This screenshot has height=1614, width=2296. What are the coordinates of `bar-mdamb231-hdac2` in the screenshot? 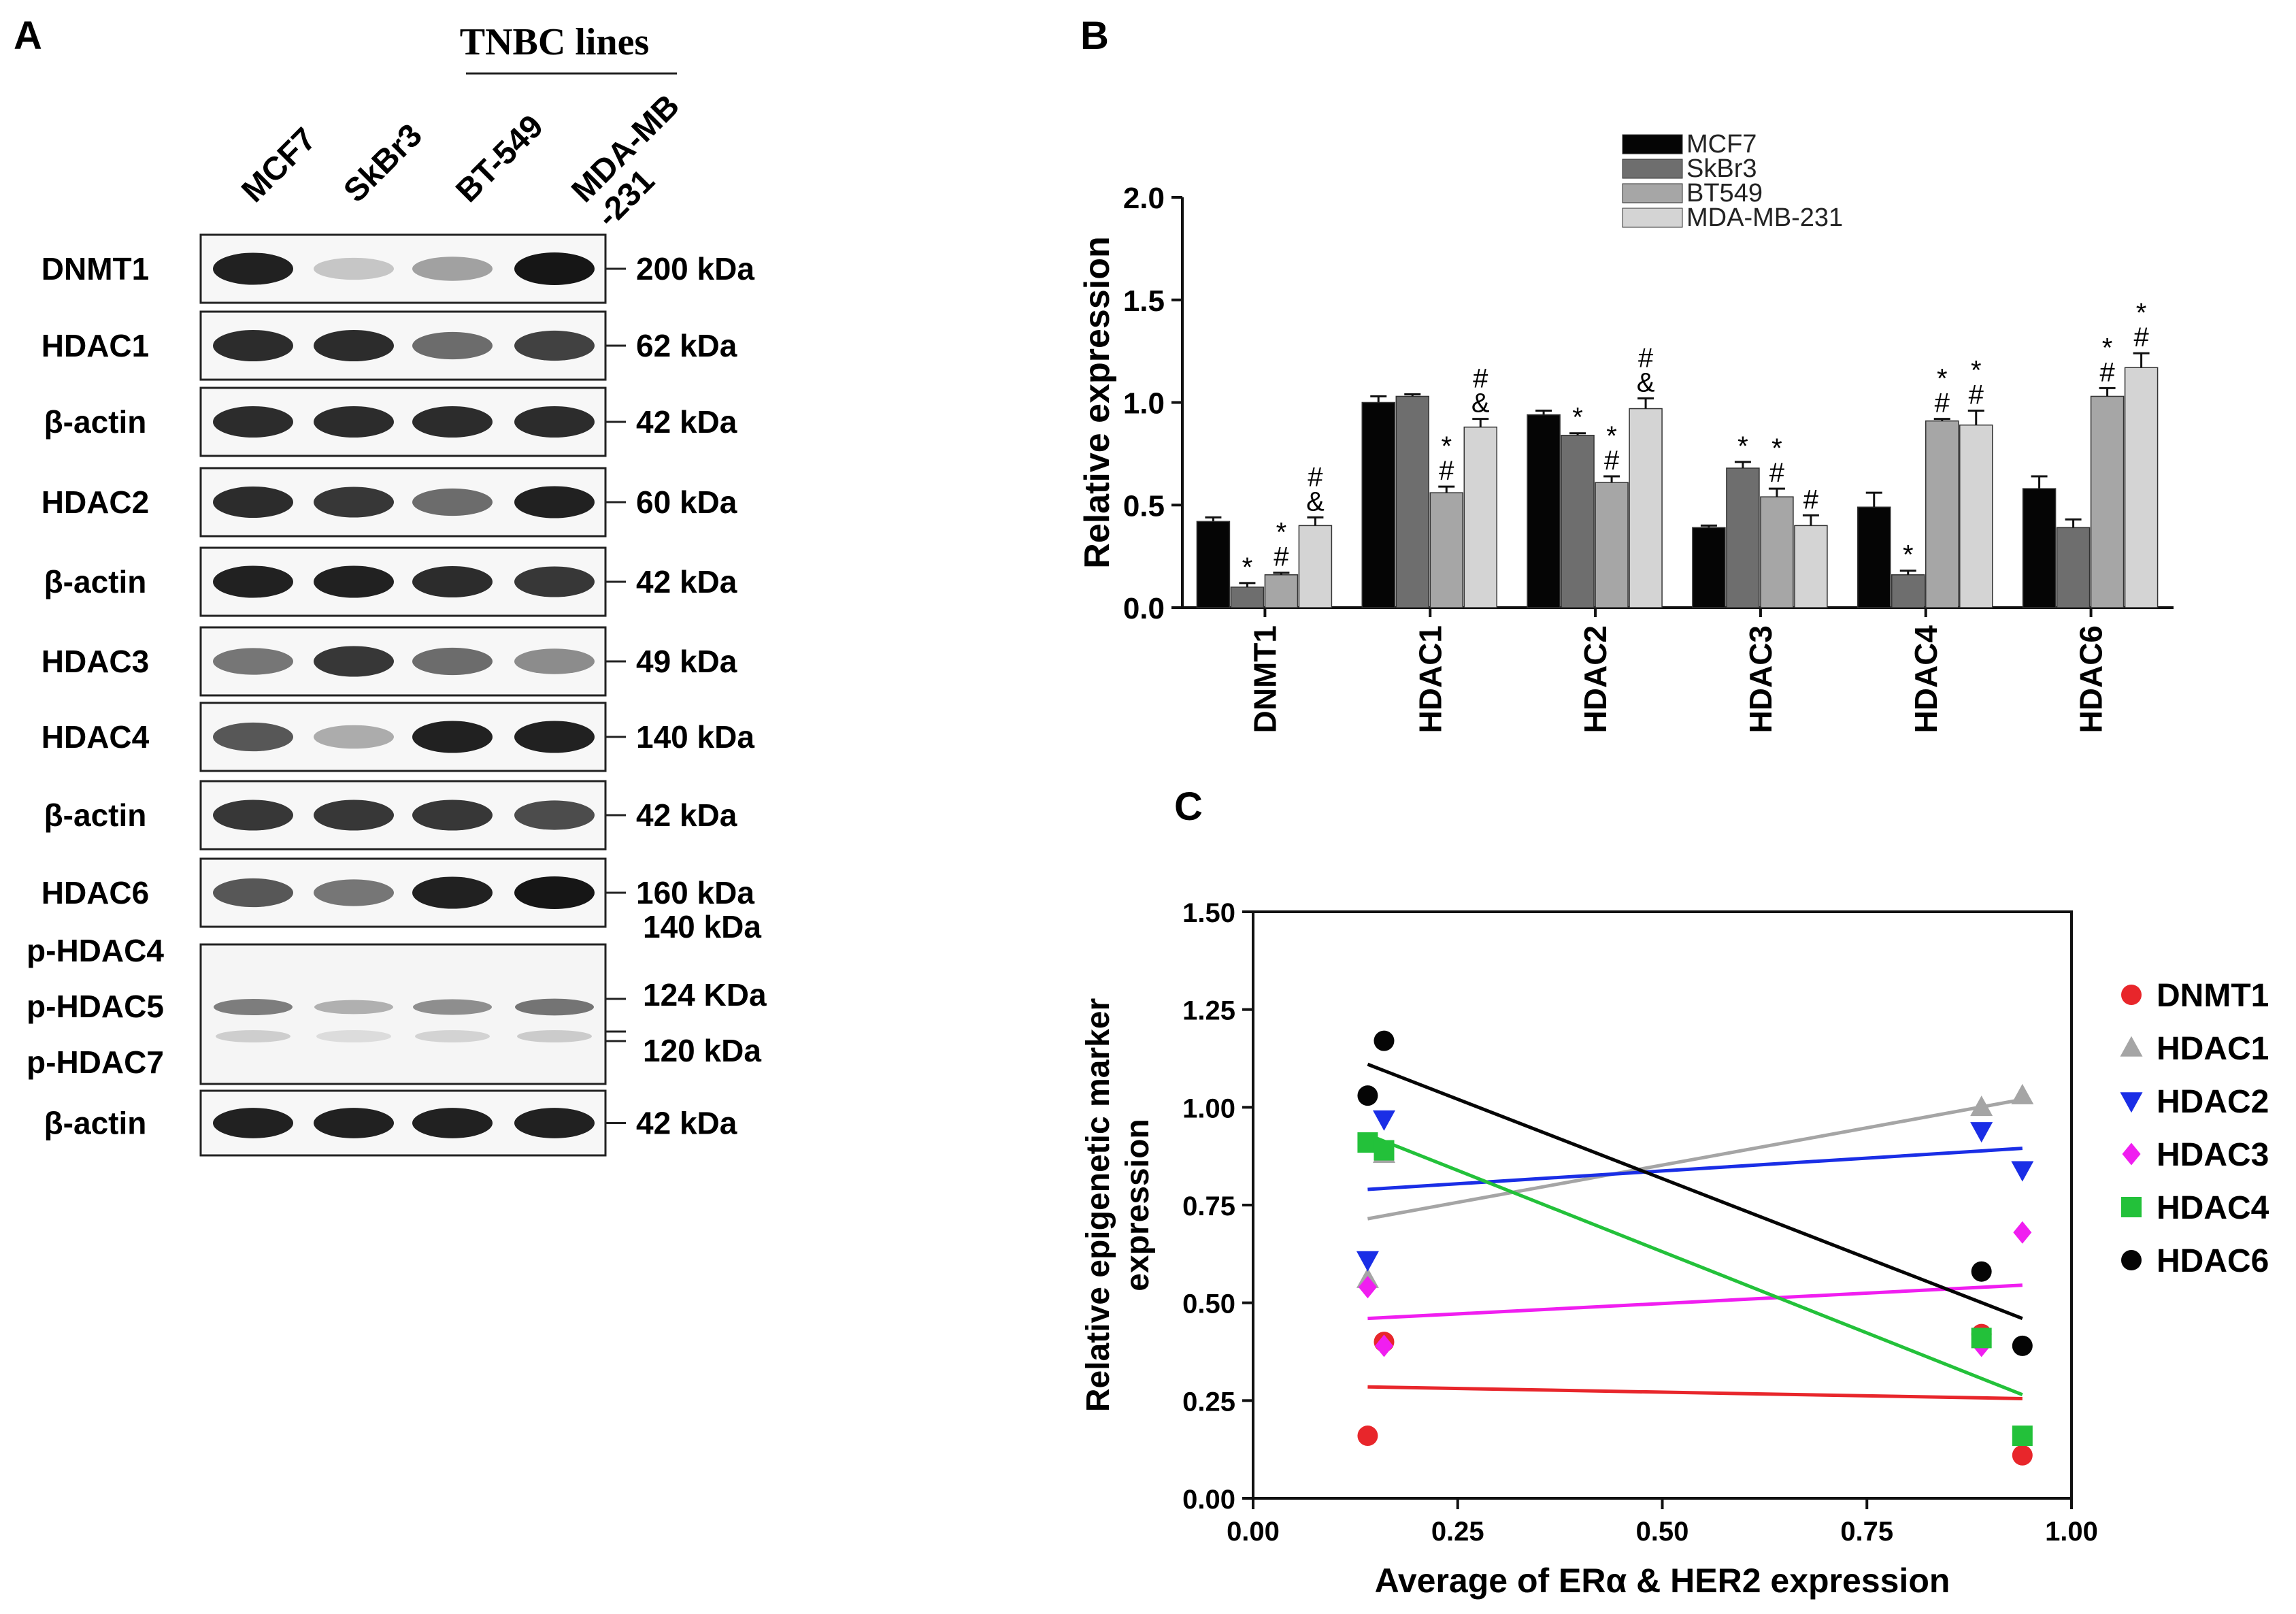 It's located at (1646, 508).